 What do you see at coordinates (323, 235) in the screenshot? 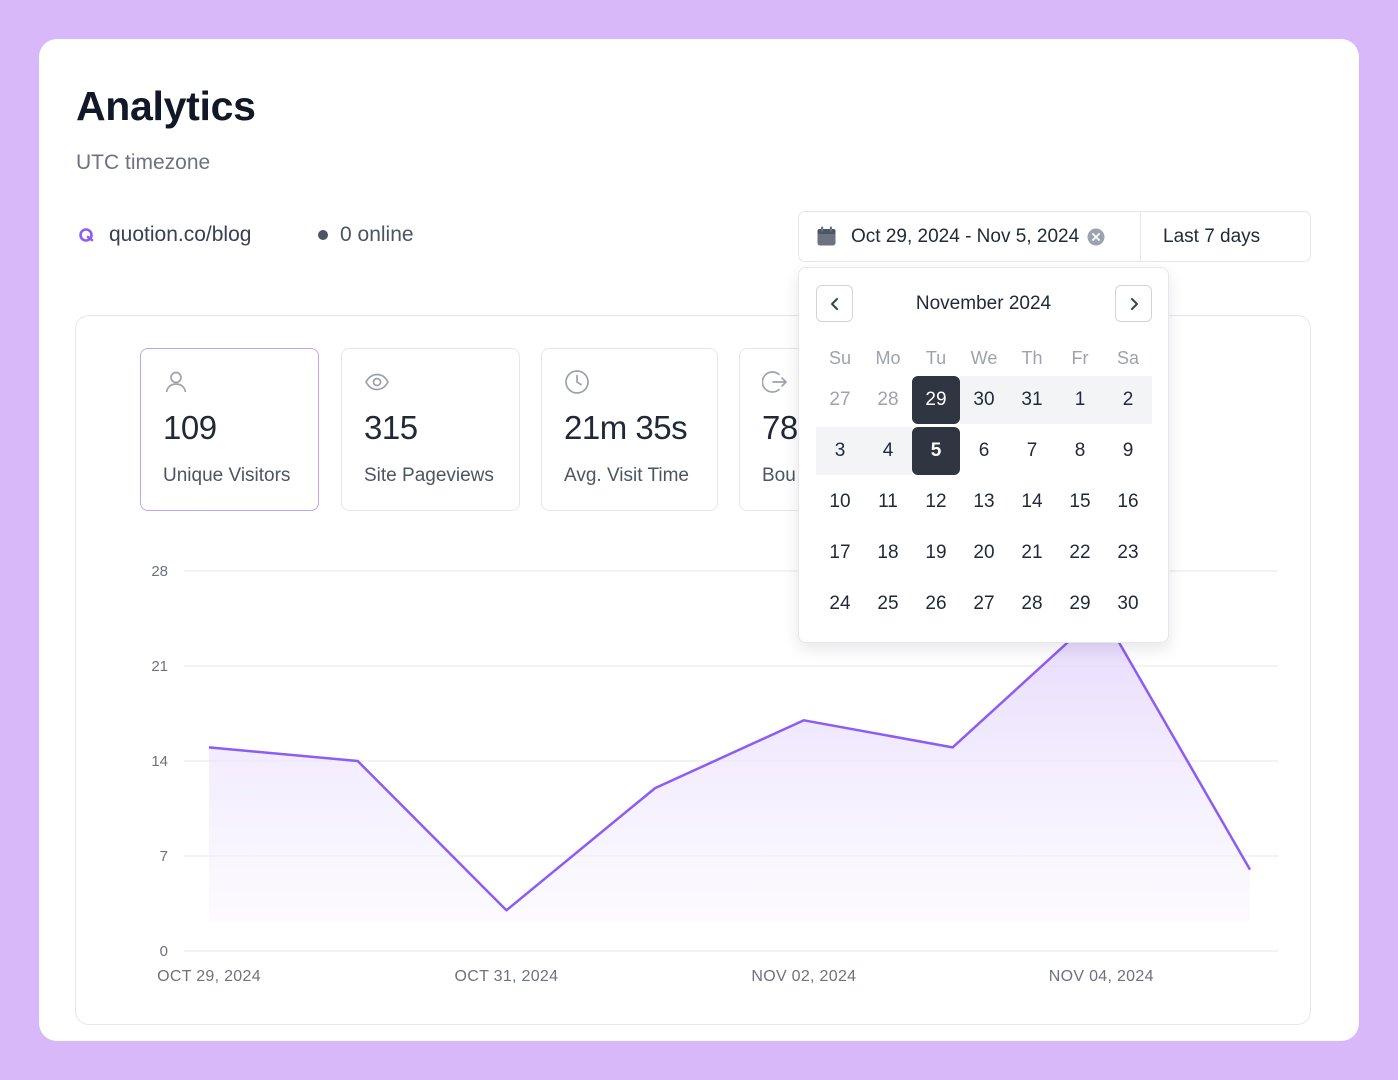
I see `status-dot-icon` at bounding box center [323, 235].